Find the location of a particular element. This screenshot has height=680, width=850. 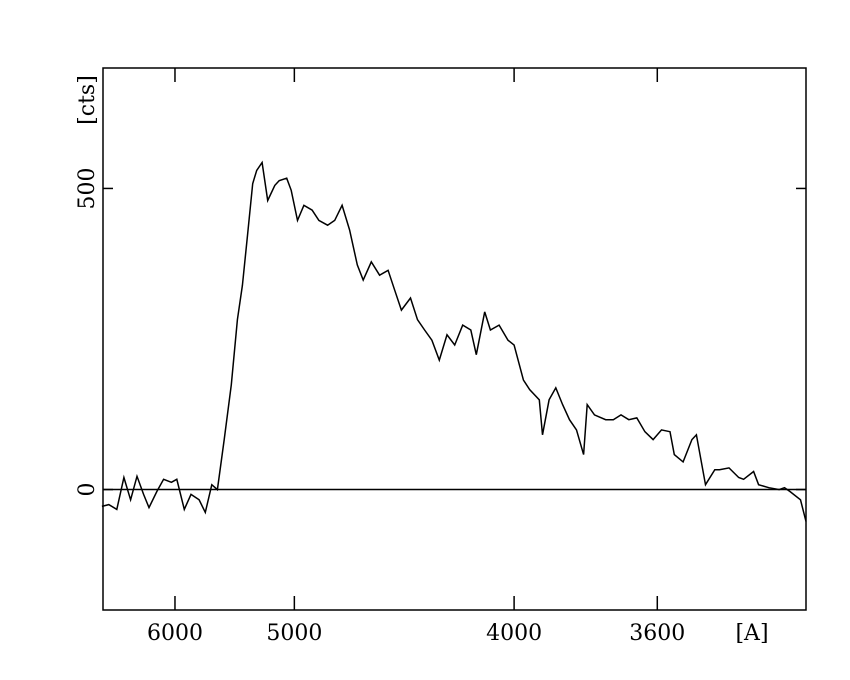

y-tick-label: 500 is located at coordinates (87, 188).